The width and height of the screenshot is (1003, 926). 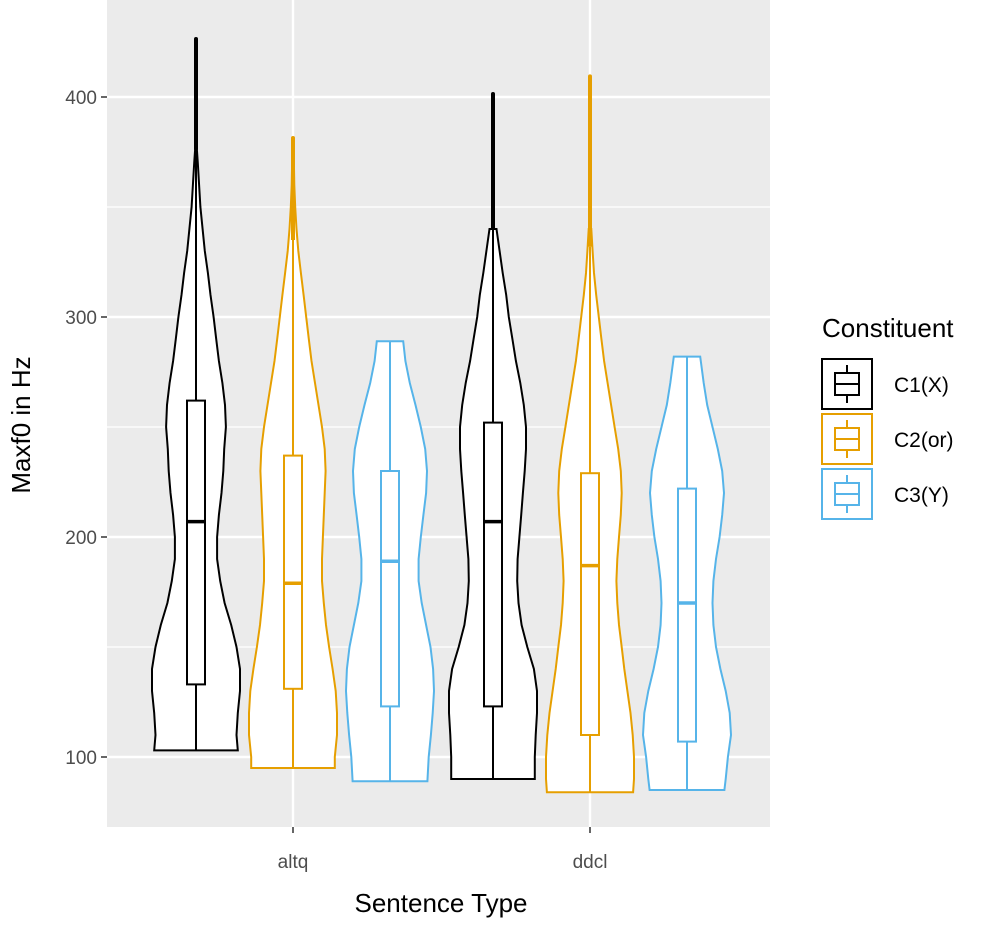 What do you see at coordinates (887, 439) in the screenshot?
I see `legend-item: C2(or)` at bounding box center [887, 439].